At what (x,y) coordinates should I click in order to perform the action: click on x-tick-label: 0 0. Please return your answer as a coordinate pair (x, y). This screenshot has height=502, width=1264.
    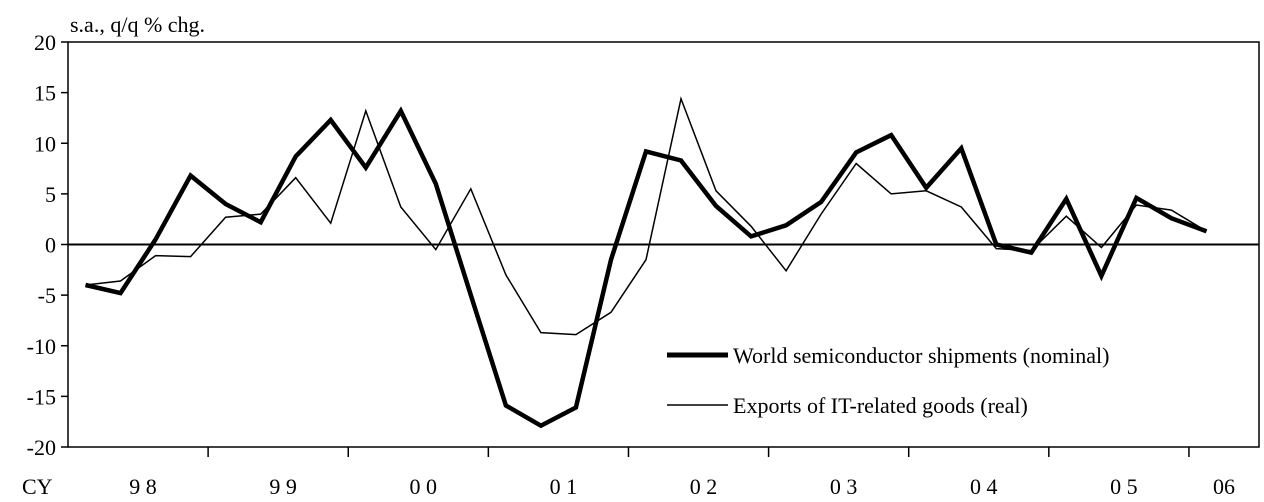
    Looking at the image, I should click on (424, 486).